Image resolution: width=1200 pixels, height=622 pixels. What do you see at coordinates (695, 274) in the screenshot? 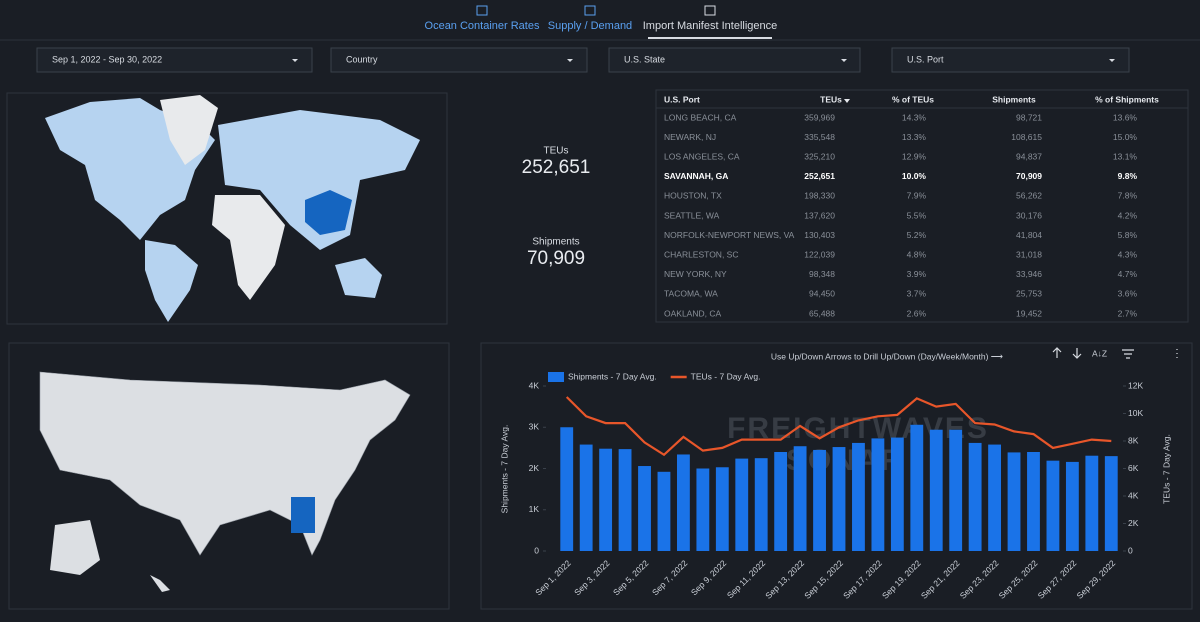
I see `table-cell: NEW YORK, NY` at bounding box center [695, 274].